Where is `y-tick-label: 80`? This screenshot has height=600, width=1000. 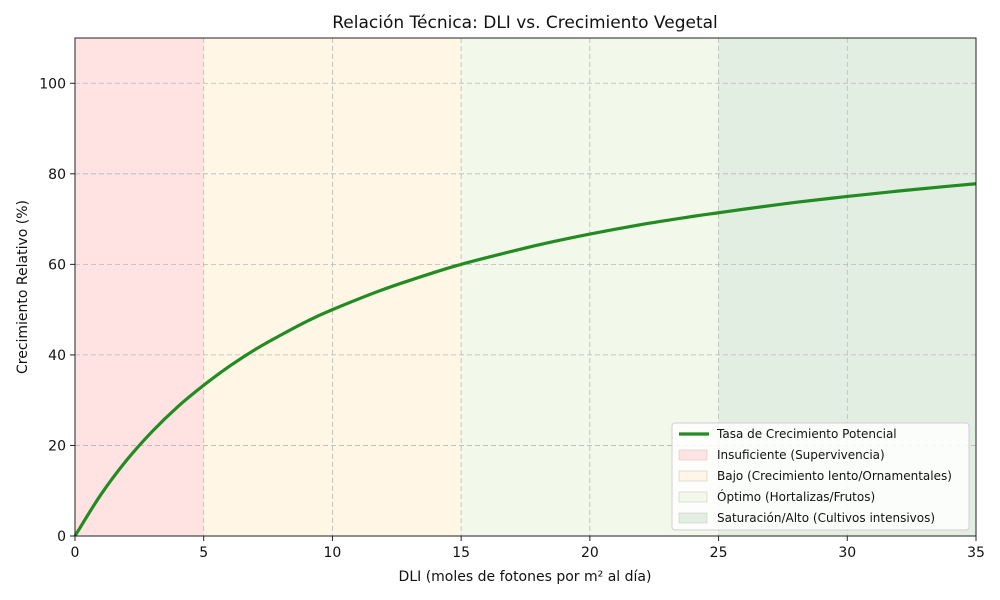
y-tick-label: 80 is located at coordinates (57, 175).